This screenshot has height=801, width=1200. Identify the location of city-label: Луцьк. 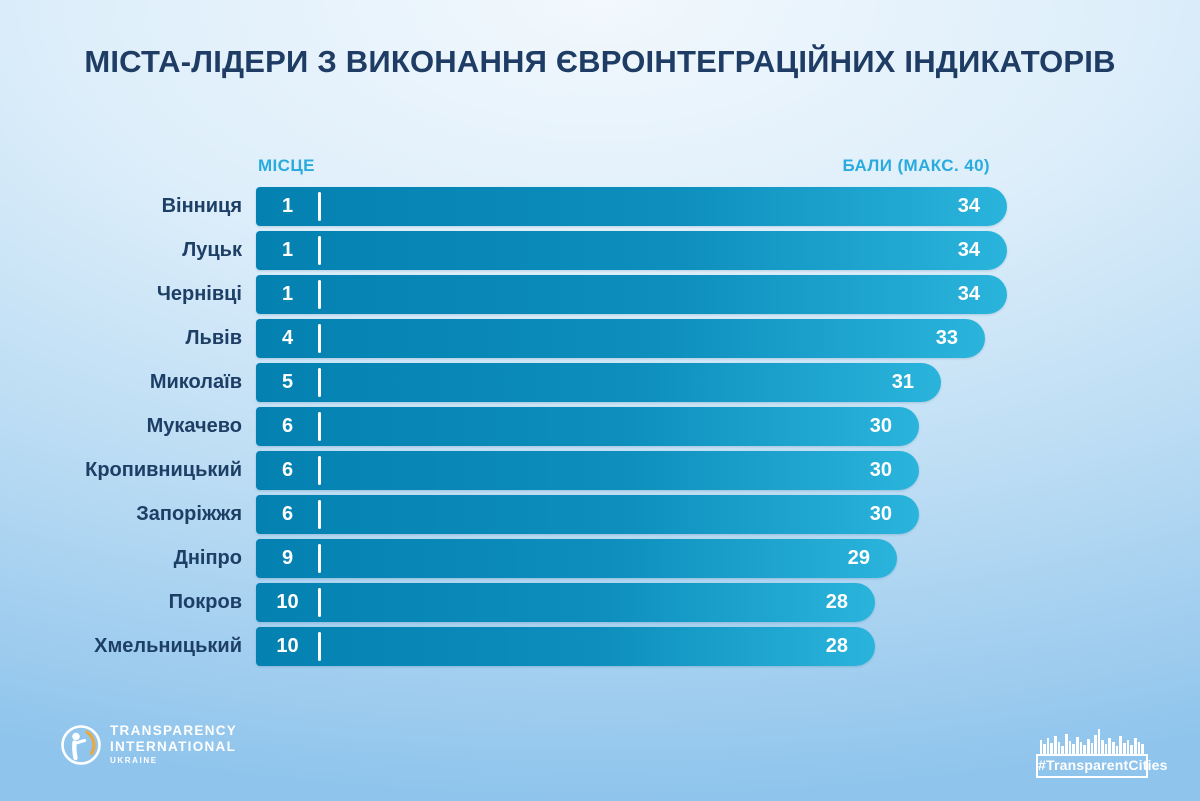
(212, 250).